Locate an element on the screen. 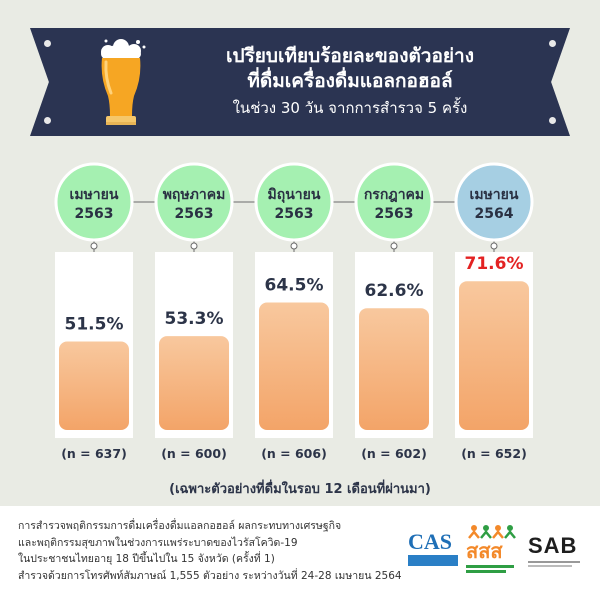 This screenshot has width=600, height=600. cas-logo-text: CAS is located at coordinates (430, 541).